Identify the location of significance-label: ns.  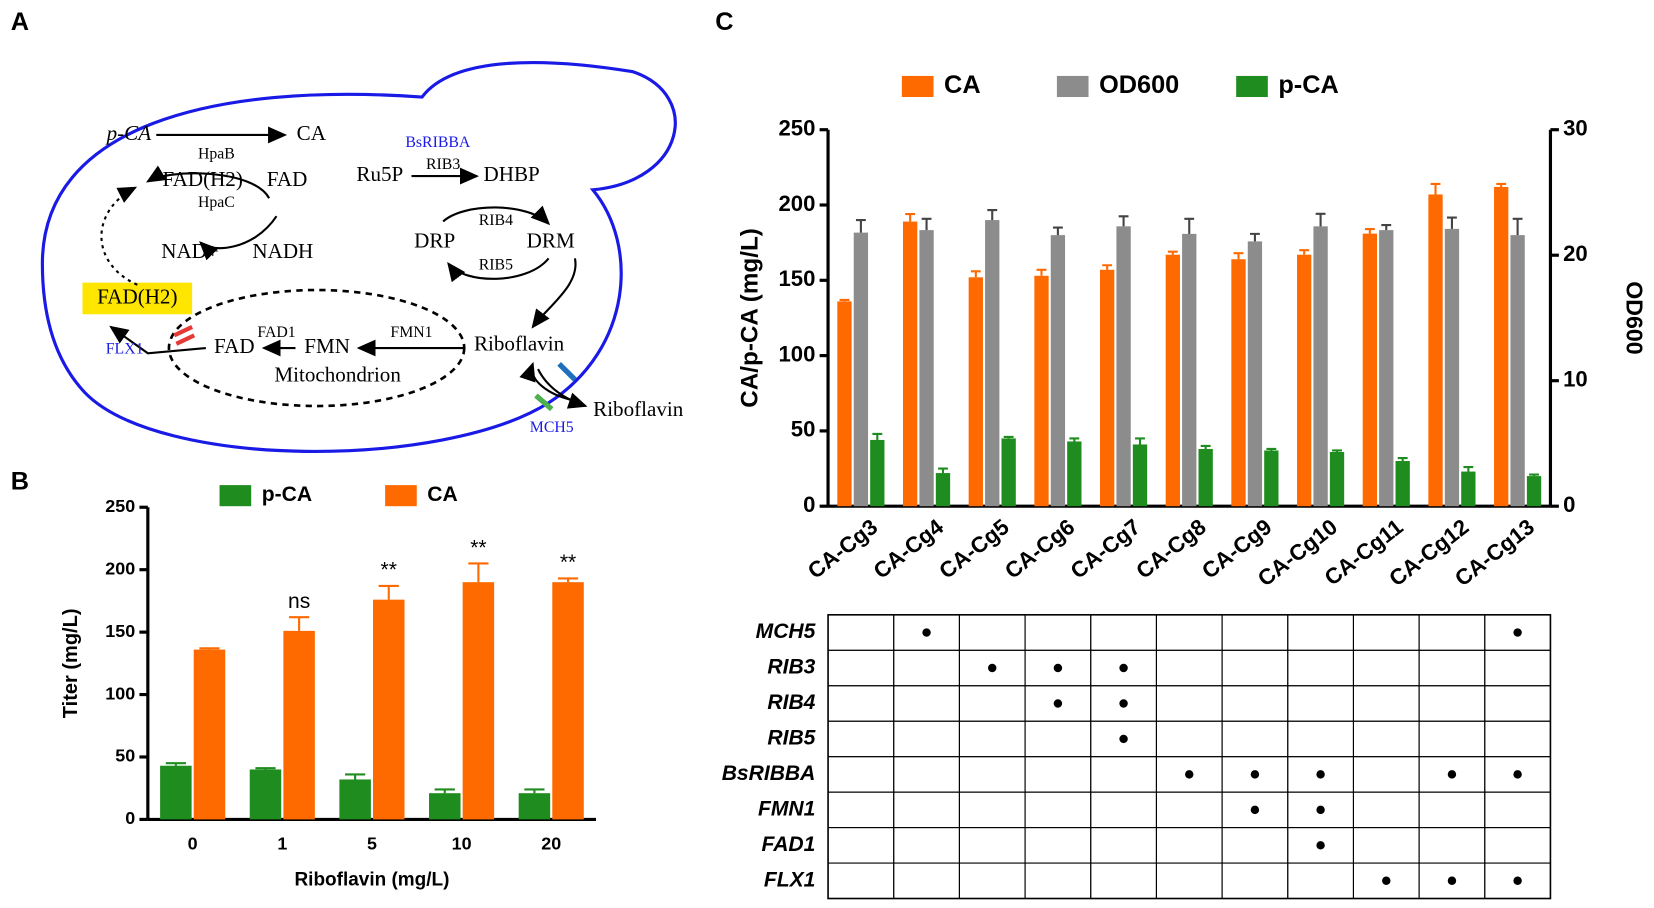
(299, 601).